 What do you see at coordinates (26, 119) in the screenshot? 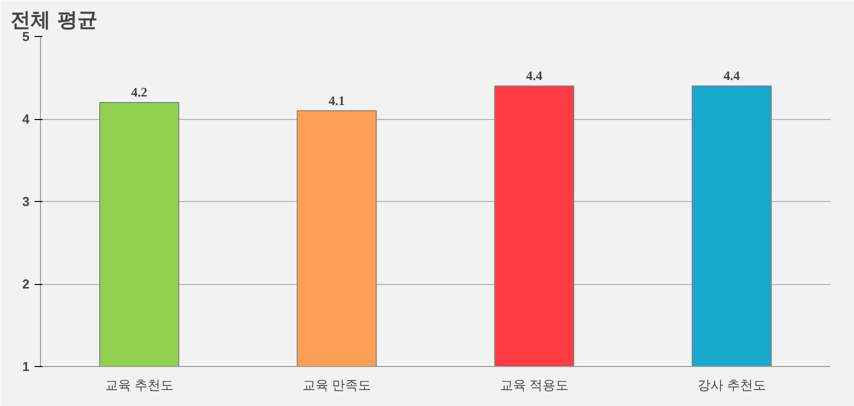
I see `y-tick-label: 4` at bounding box center [26, 119].